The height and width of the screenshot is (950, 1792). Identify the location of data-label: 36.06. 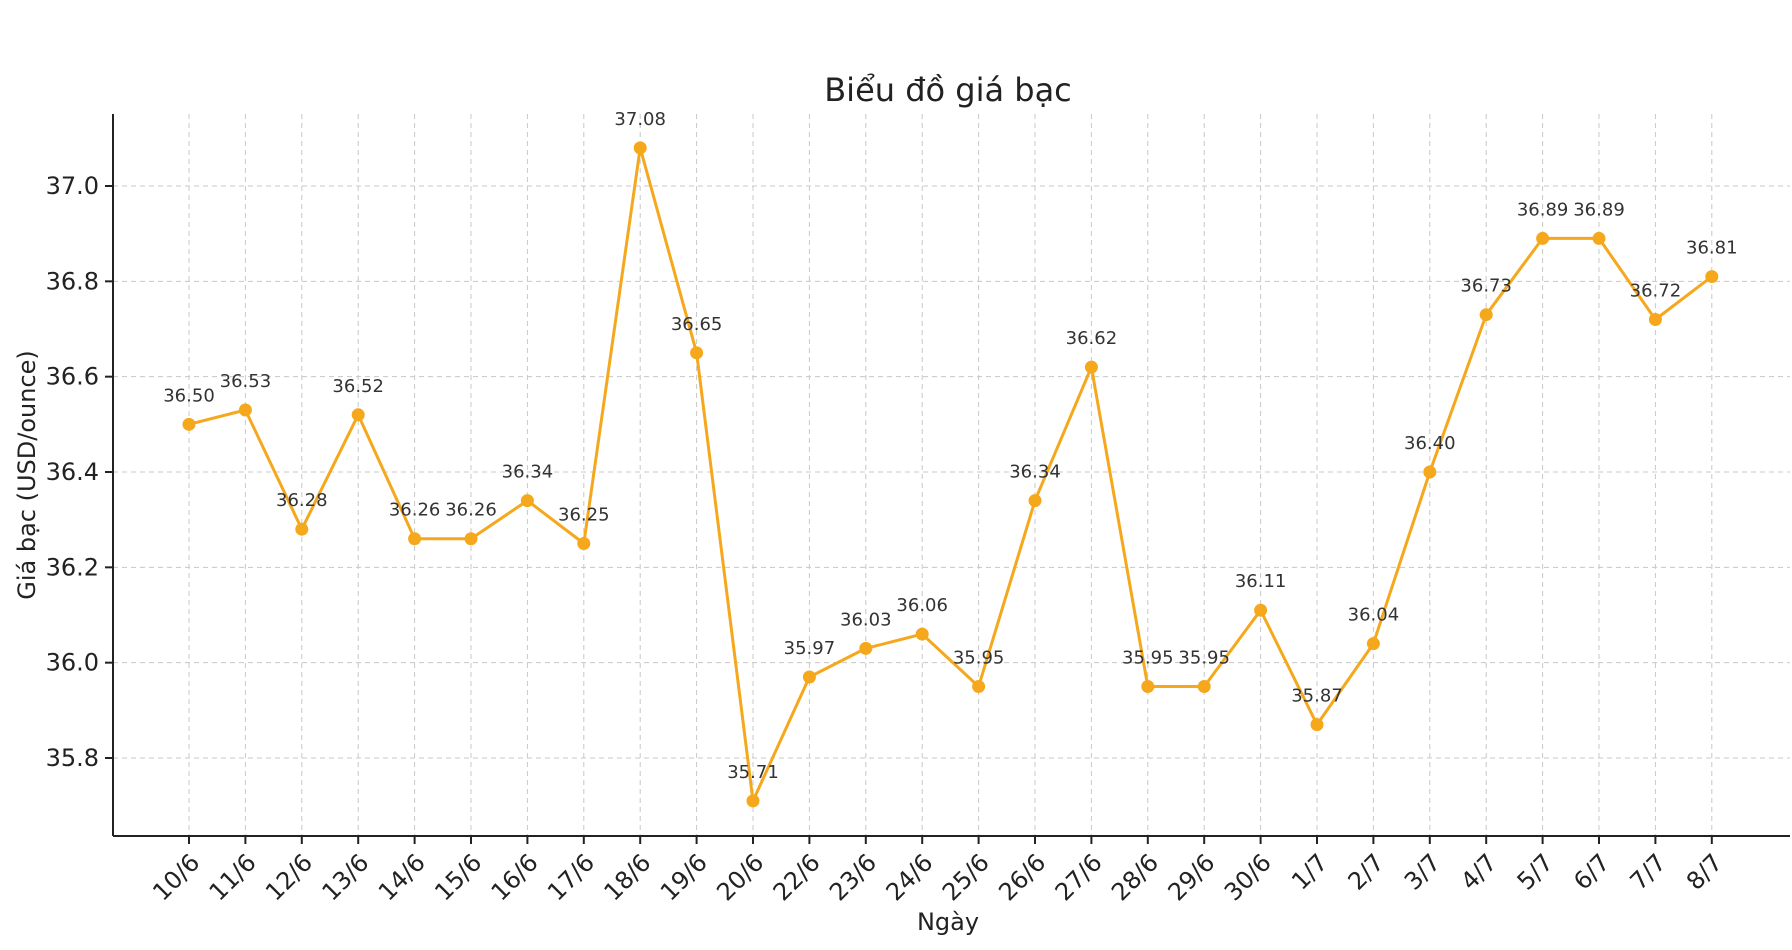
(922, 605).